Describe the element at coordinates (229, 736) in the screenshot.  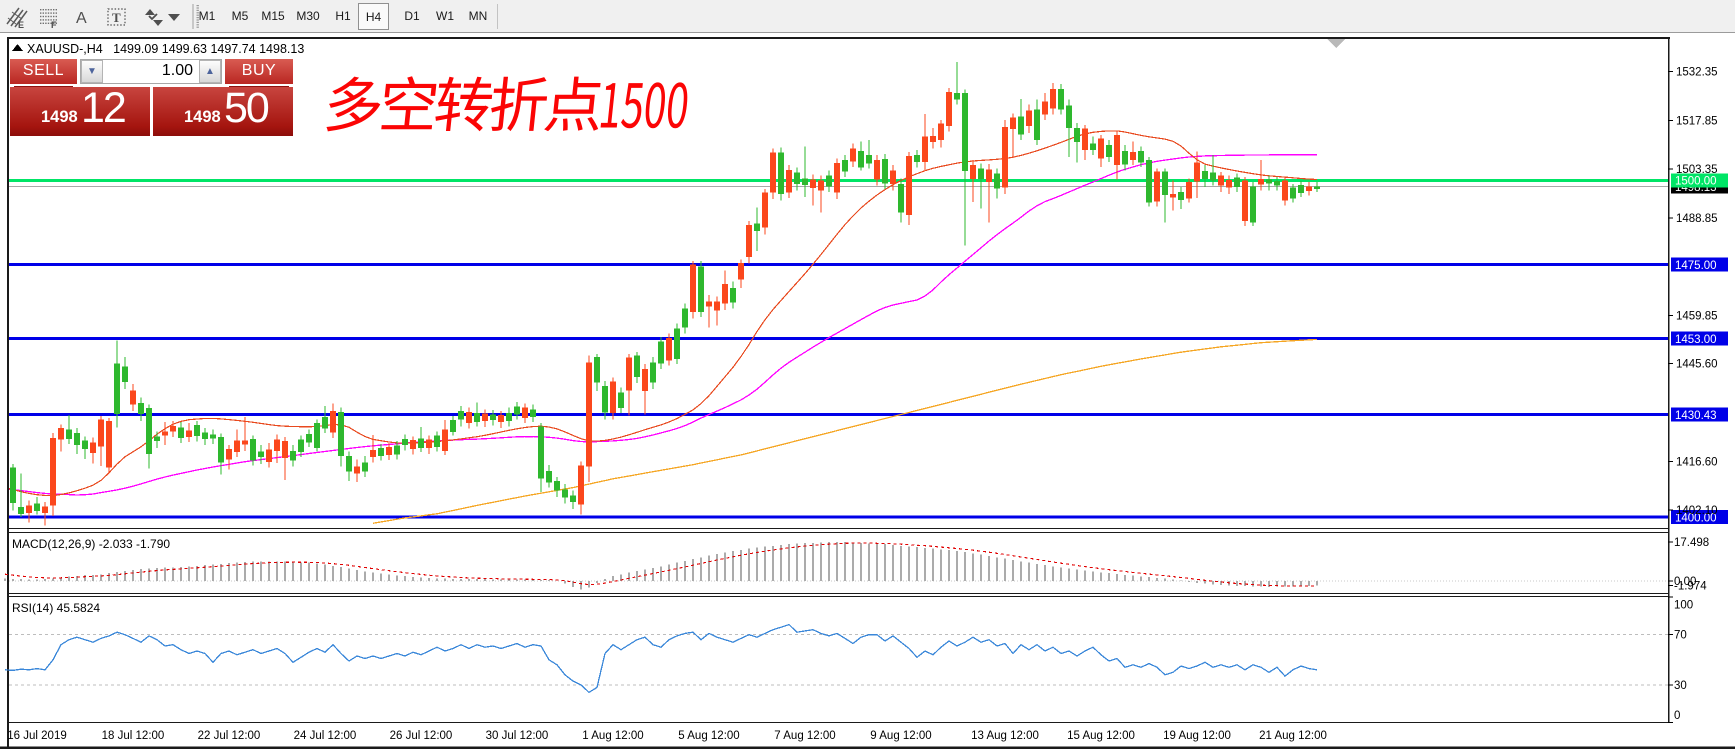
I see `svg-text: 22 Jul 12:00` at that location.